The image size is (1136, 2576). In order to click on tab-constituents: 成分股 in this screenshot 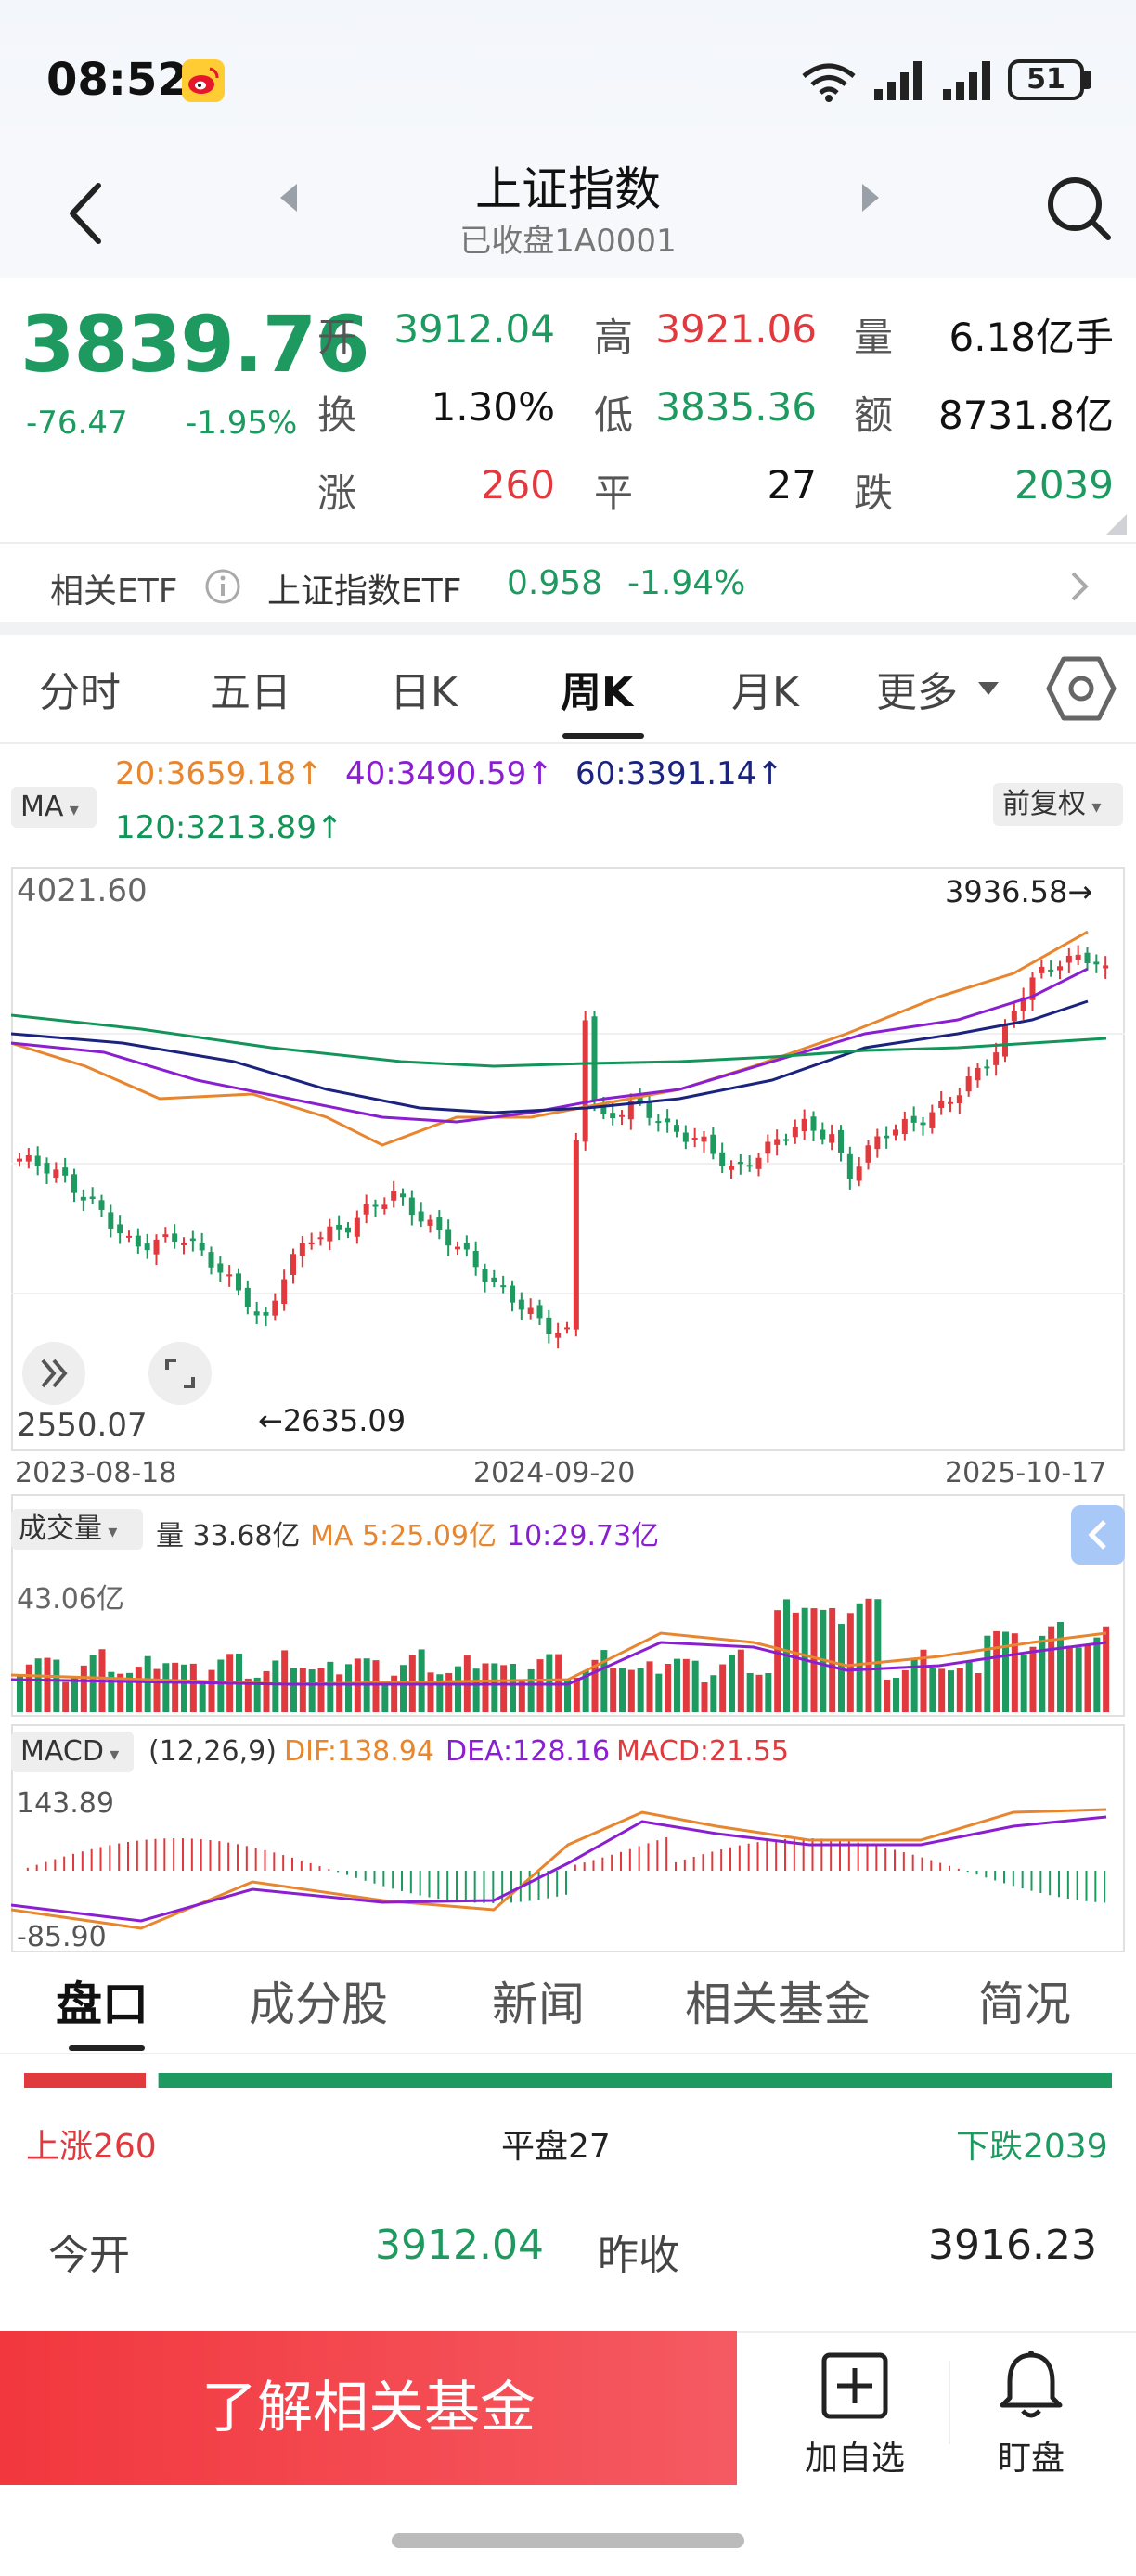, I will do `click(318, 2004)`.